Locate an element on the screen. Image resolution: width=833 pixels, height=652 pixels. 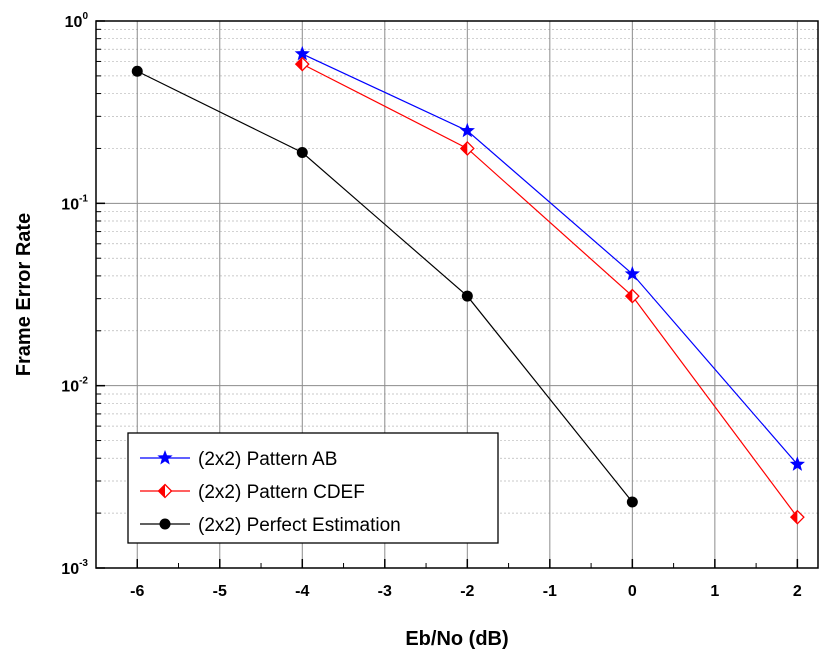
x-tick-label: -4 is located at coordinates (302, 591).